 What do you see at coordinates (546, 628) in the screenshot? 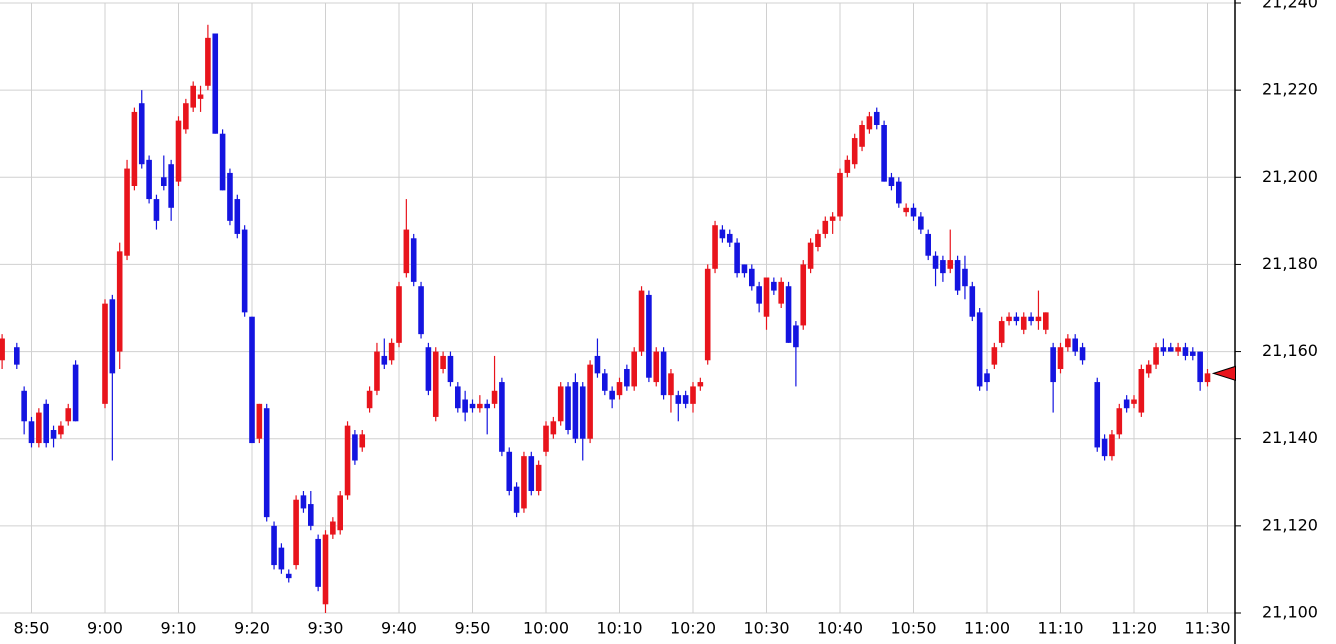
I see `x-tick-label: 10:00` at bounding box center [546, 628].